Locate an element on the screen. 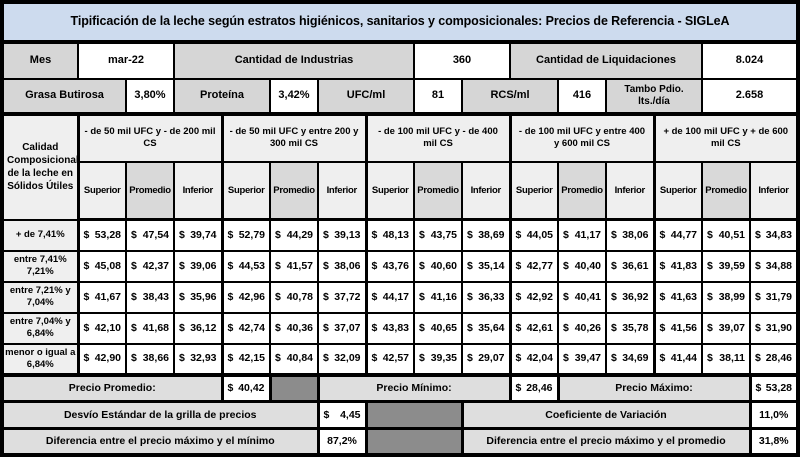 This screenshot has height=457, width=800. price-amount: 42,15 is located at coordinates (251, 358).